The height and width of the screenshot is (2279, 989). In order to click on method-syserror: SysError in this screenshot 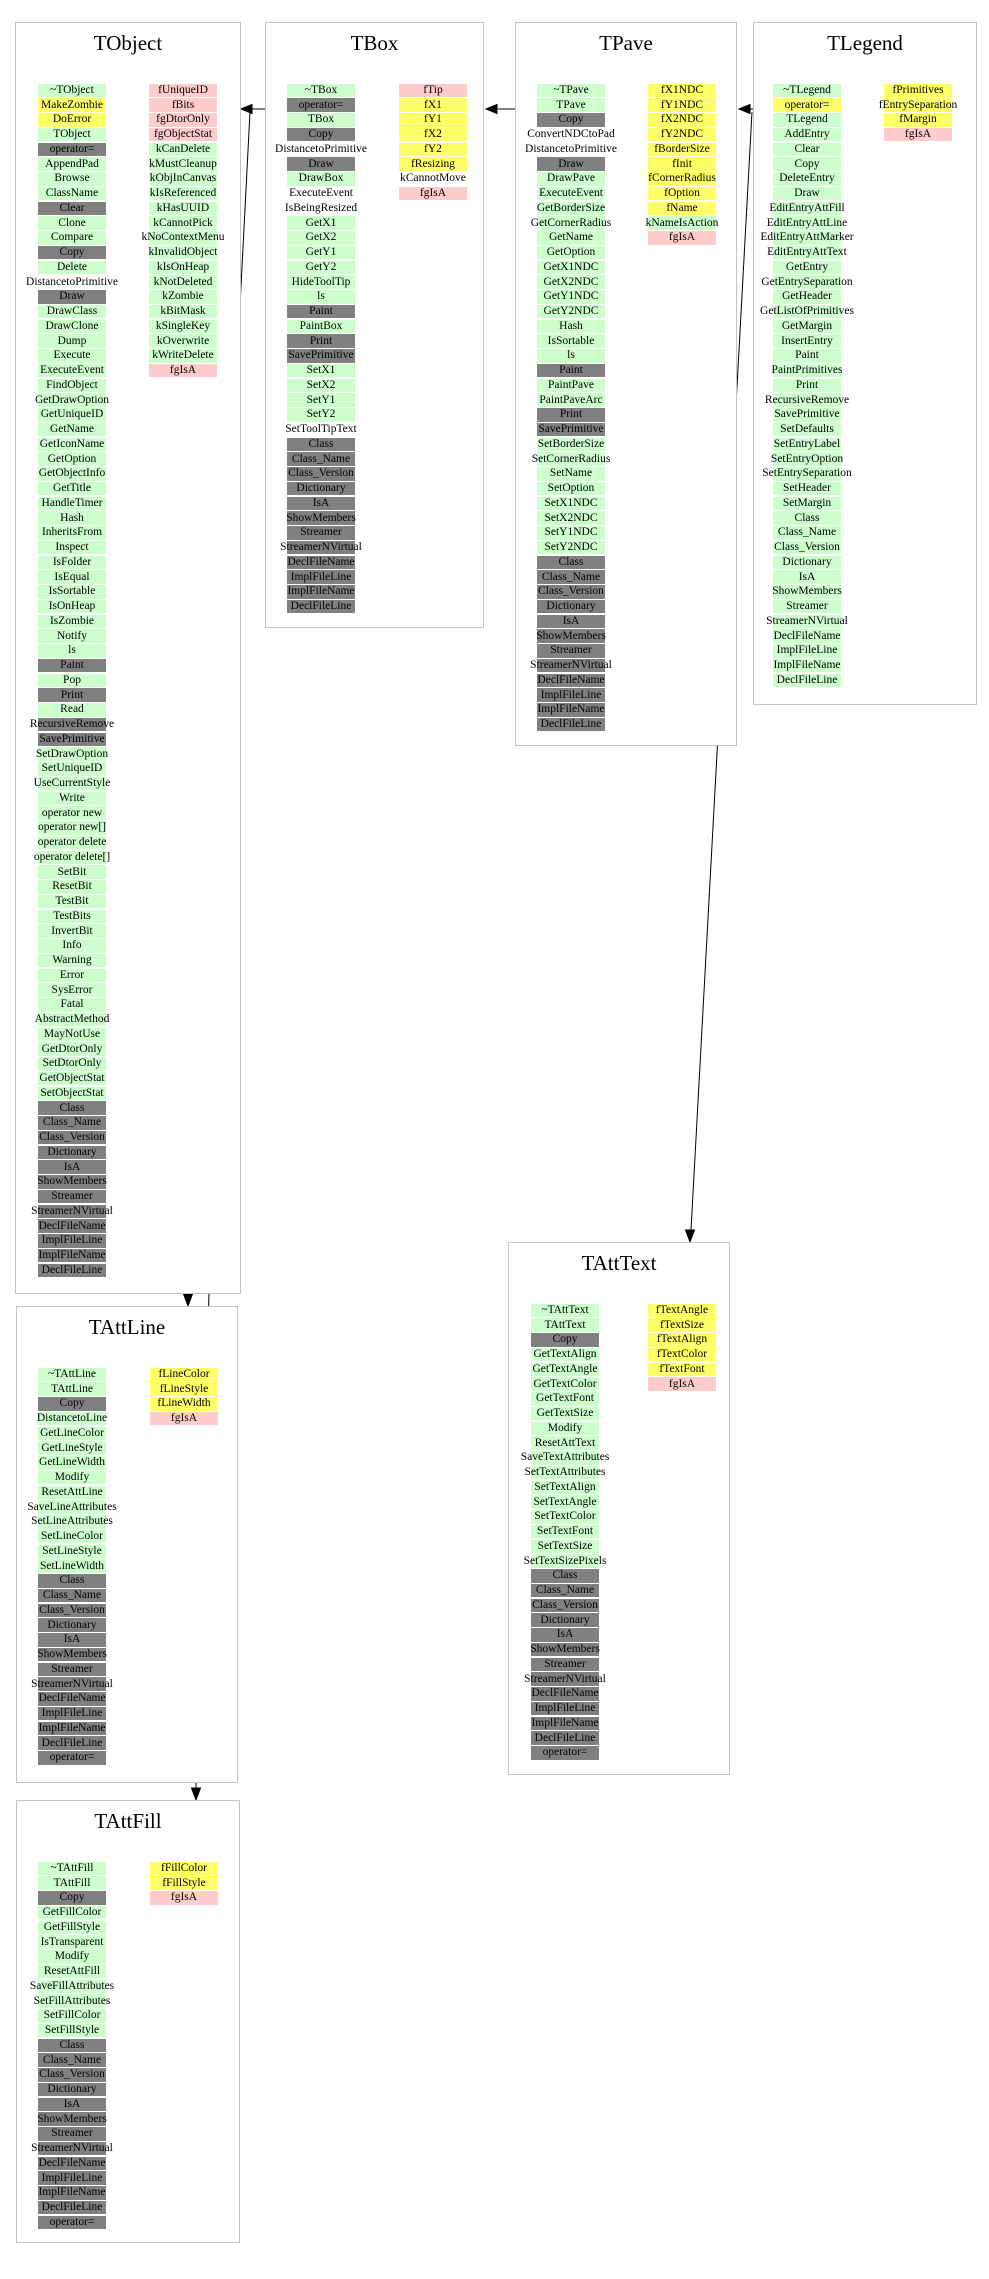, I will do `click(72, 990)`.